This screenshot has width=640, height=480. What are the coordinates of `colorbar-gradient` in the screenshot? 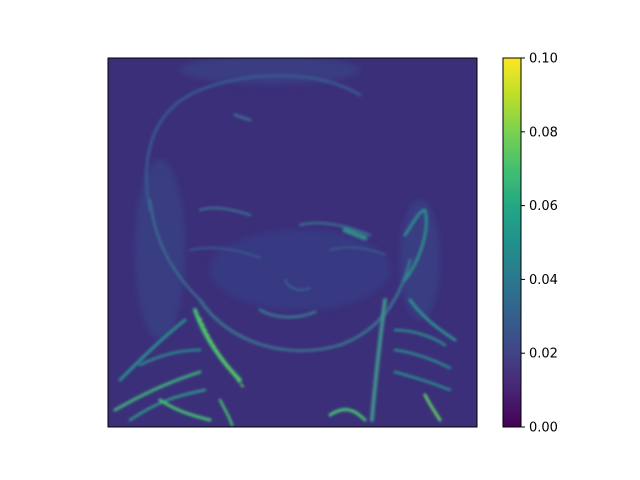 It's located at (512, 242).